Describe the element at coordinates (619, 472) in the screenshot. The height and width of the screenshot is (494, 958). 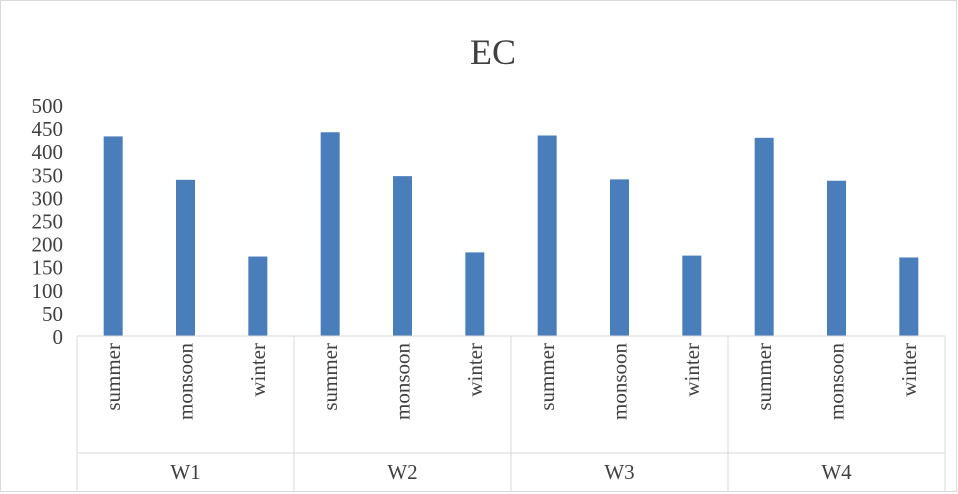
I see `x-group-label: W3` at that location.